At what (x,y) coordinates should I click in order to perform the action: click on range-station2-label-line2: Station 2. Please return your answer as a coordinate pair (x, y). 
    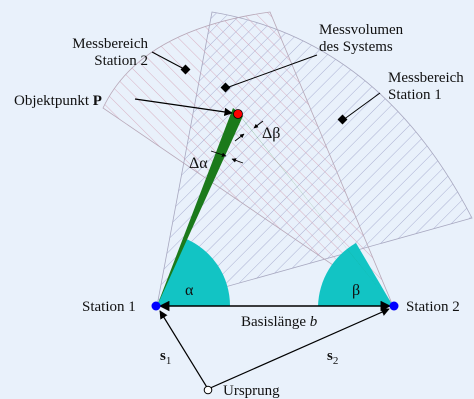
    Looking at the image, I should click on (121, 61).